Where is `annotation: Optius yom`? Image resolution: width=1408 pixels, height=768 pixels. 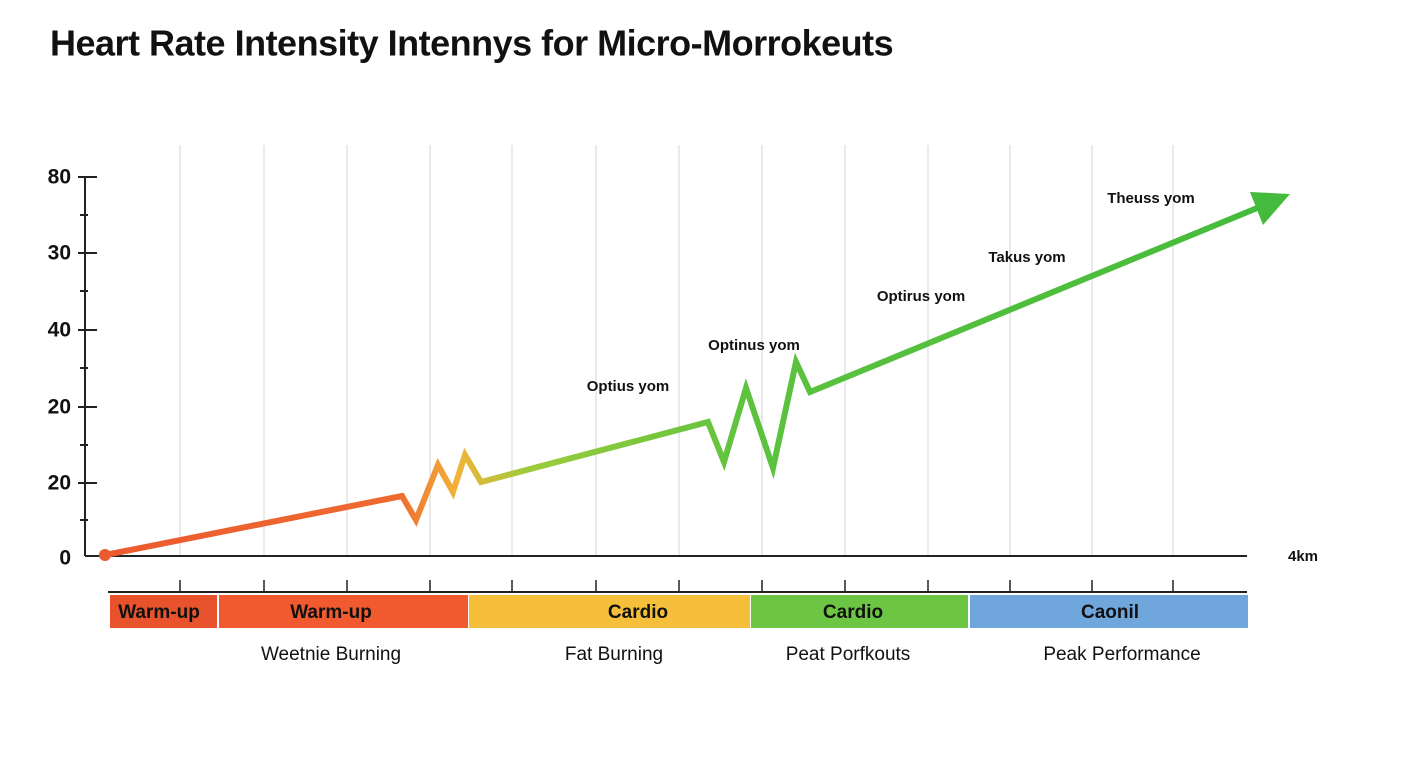
annotation: Optius yom is located at coordinates (628, 386).